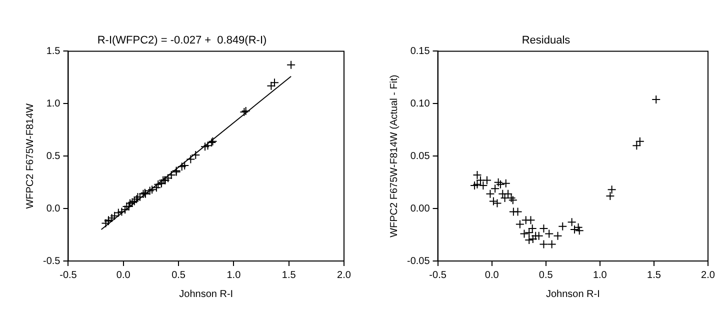  I want to click on y-tick-label: 0.10, so click(420, 104).